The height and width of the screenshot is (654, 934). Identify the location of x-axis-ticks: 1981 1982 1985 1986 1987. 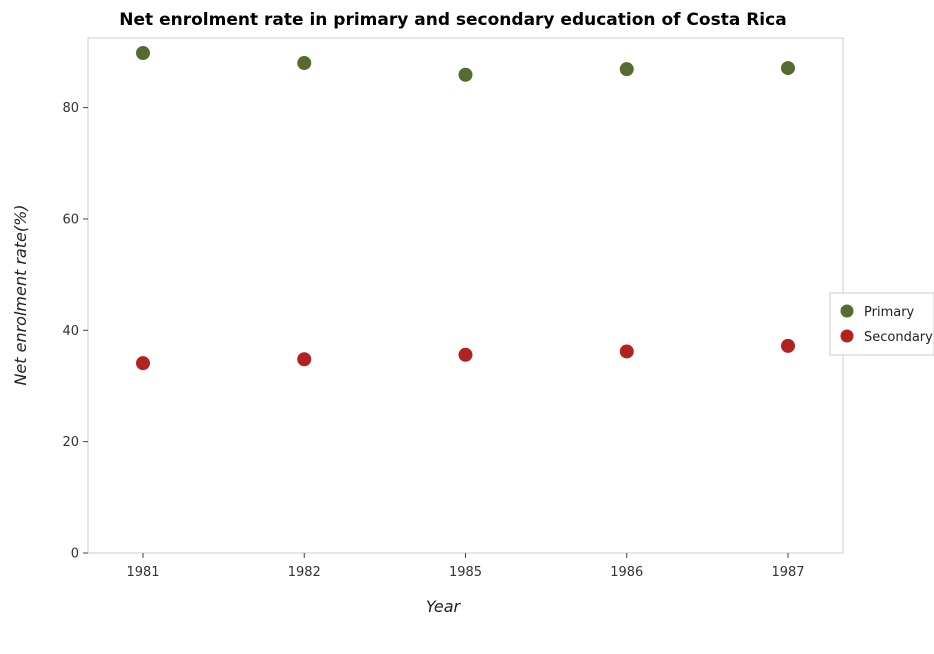
(465, 566).